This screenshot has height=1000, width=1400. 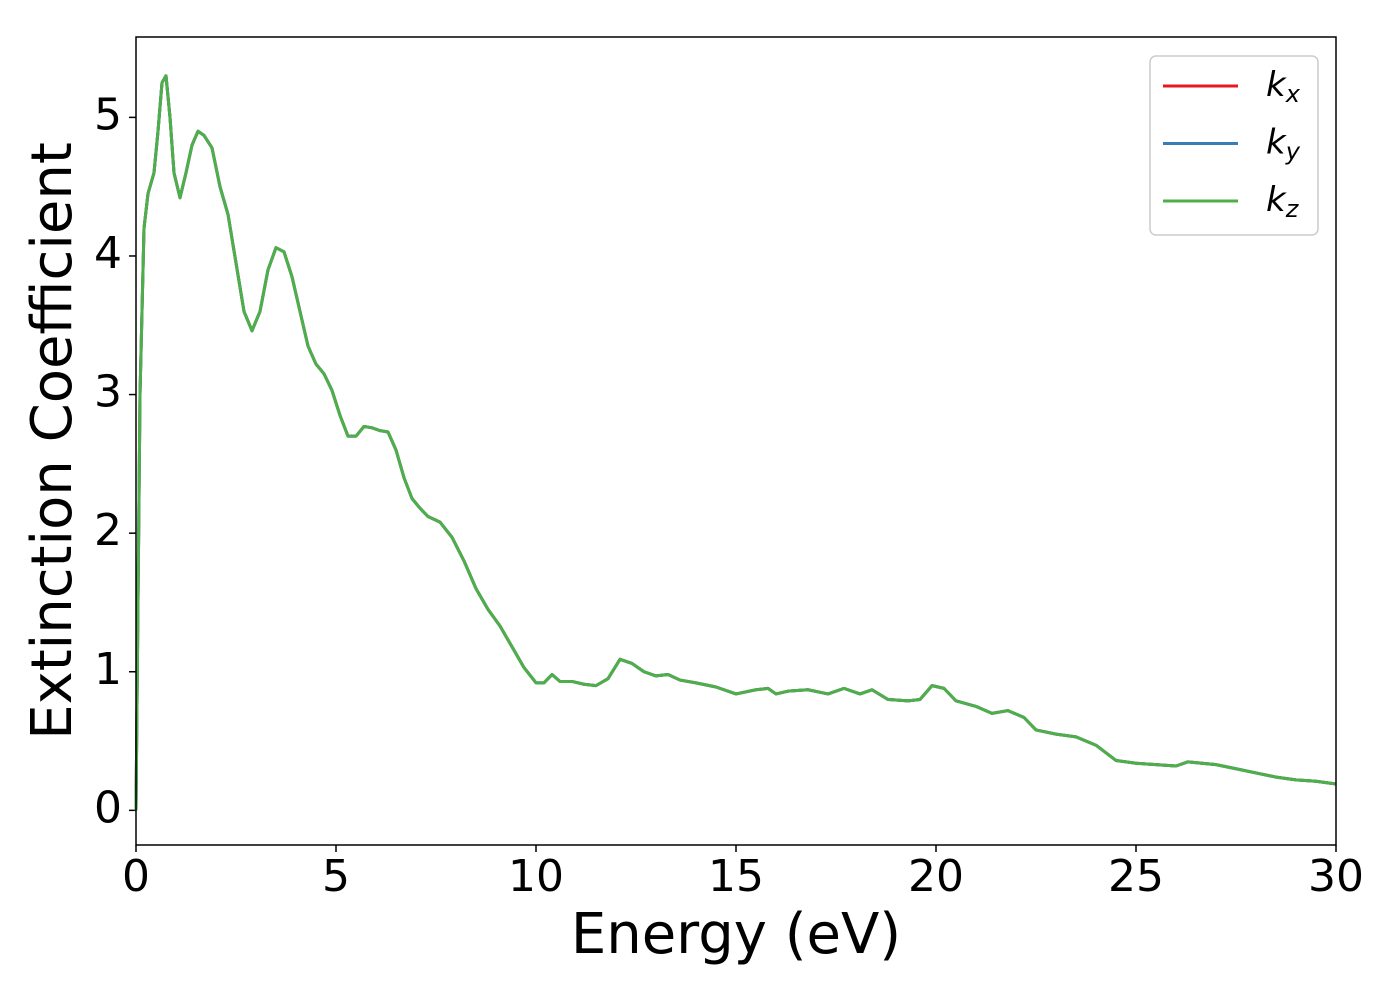 What do you see at coordinates (108, 114) in the screenshot?
I see `y-tick-label: 5` at bounding box center [108, 114].